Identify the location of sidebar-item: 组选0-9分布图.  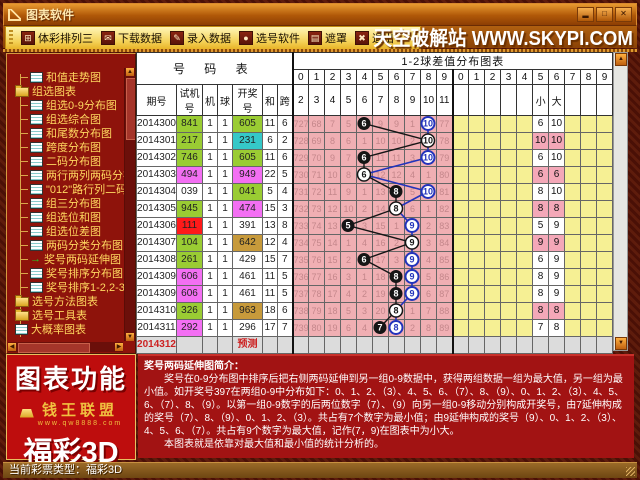
(65, 105).